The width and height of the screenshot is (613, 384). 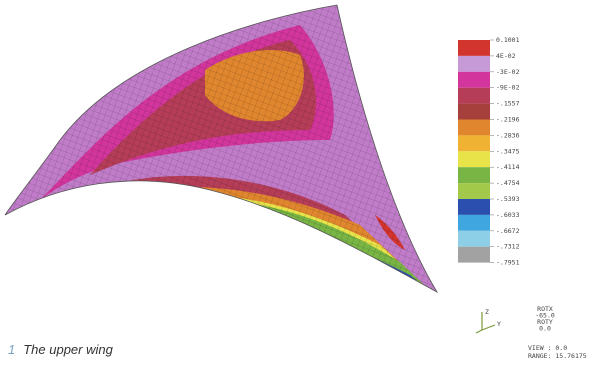 What do you see at coordinates (508, 88) in the screenshot?
I see `legend-label: -9E-02` at bounding box center [508, 88].